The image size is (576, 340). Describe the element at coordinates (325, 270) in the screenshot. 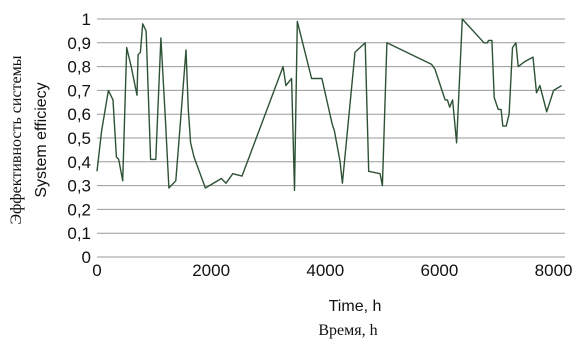

I see `x-tick-label: 4000` at that location.